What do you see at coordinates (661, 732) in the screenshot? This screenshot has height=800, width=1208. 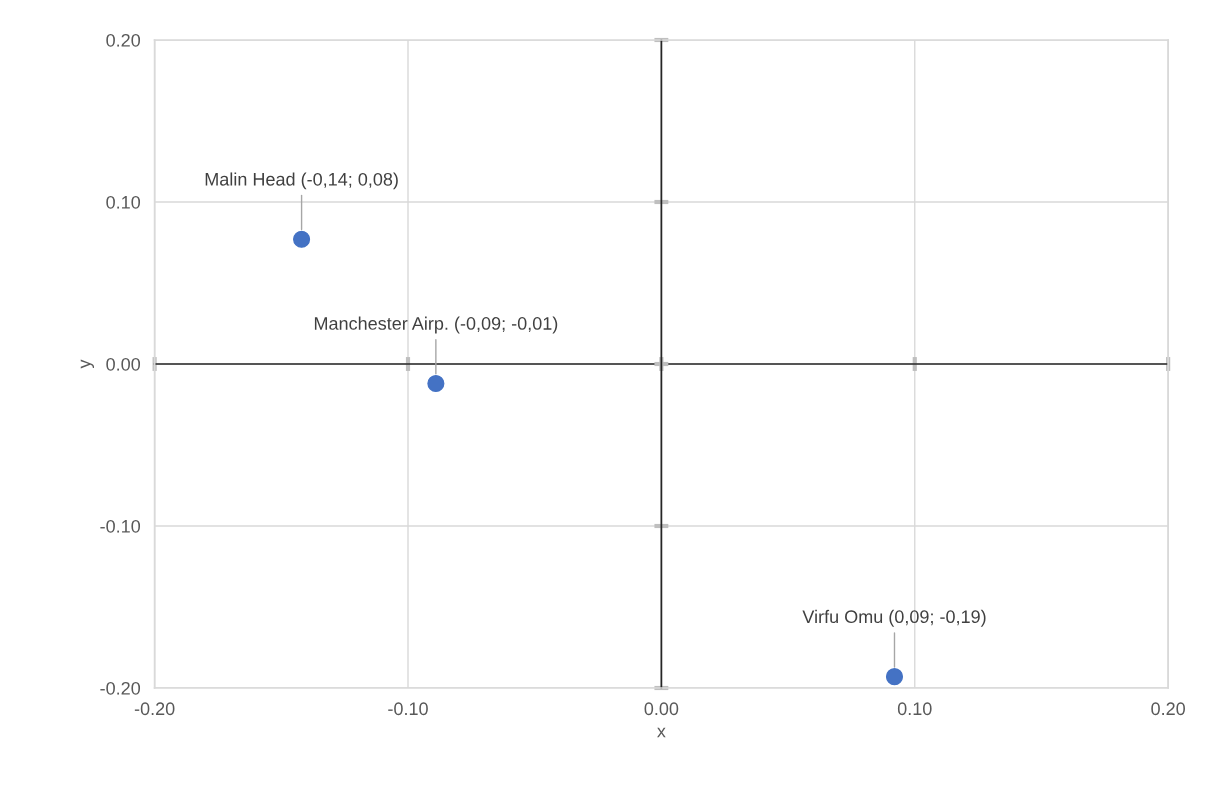 I see `x-axis-title: x` at bounding box center [661, 732].